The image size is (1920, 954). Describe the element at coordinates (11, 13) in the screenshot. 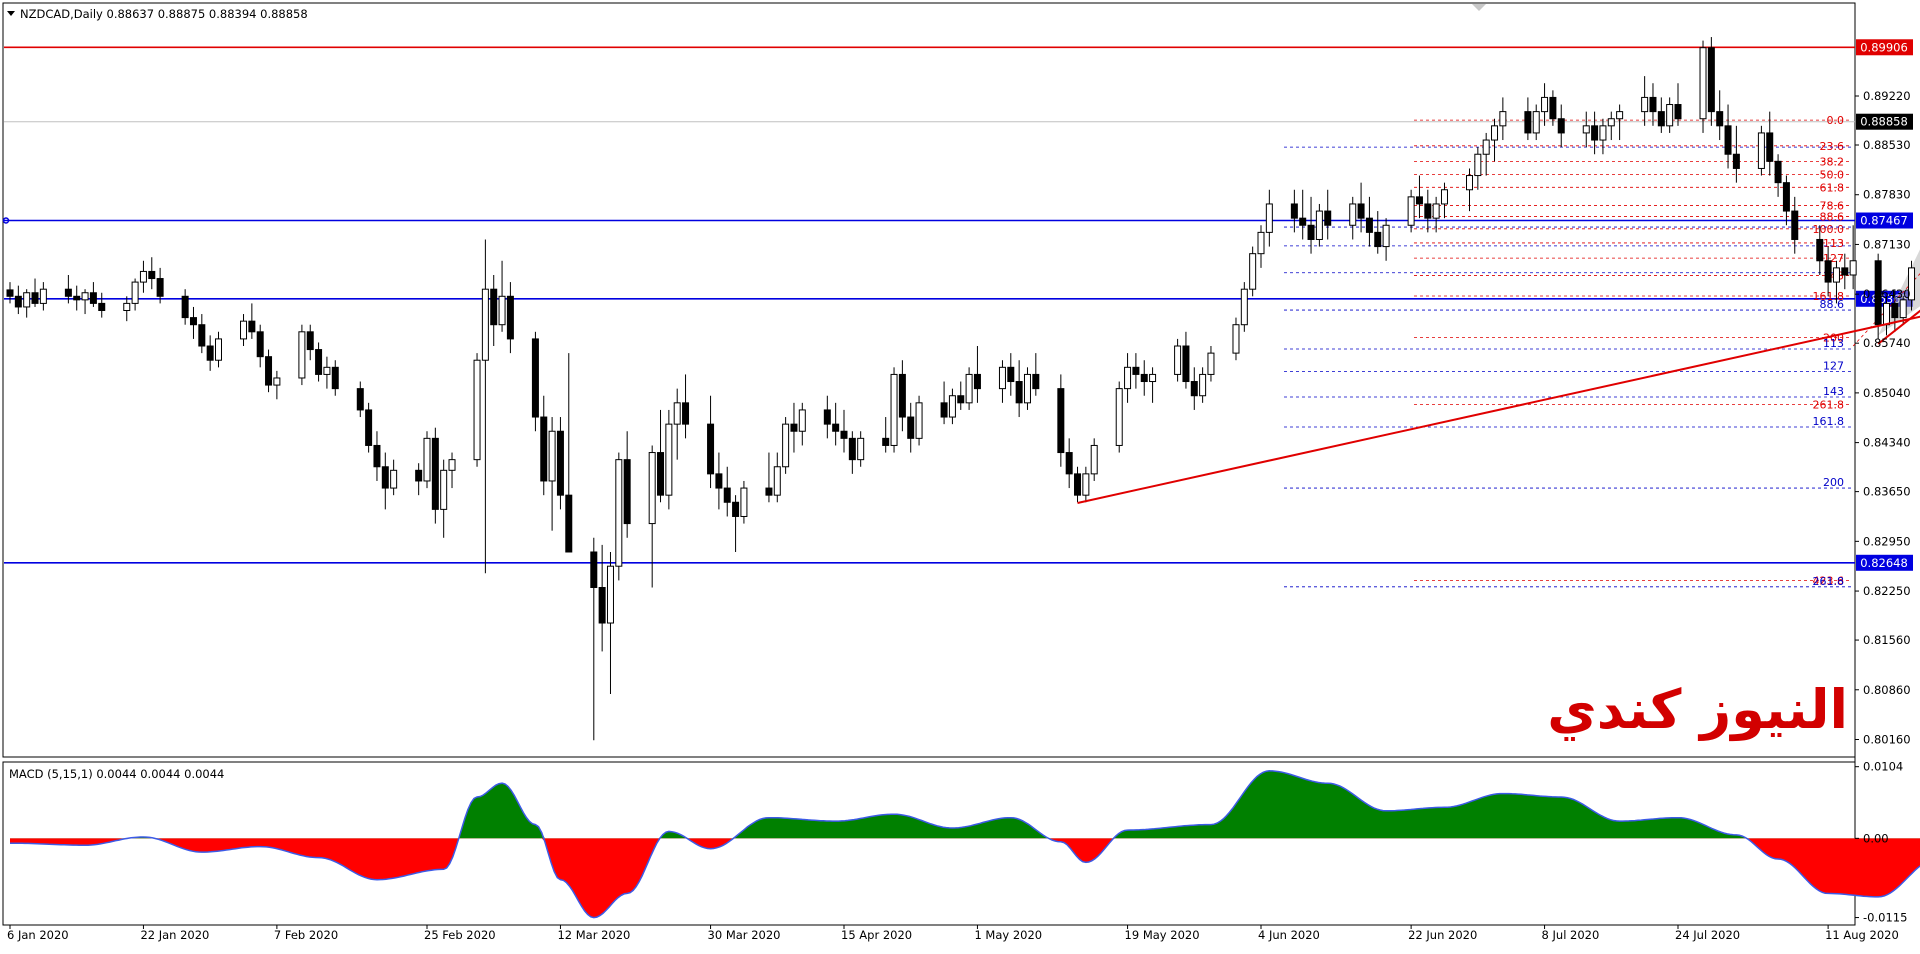

I see `dropdown-arrow-icon` at that location.